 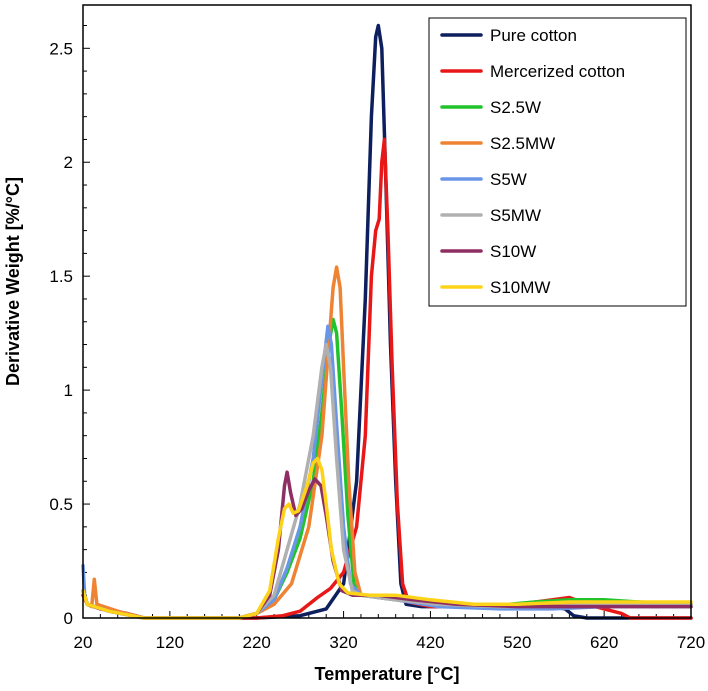 What do you see at coordinates (520, 287) in the screenshot?
I see `legend-label-s10mw: S10MW` at bounding box center [520, 287].